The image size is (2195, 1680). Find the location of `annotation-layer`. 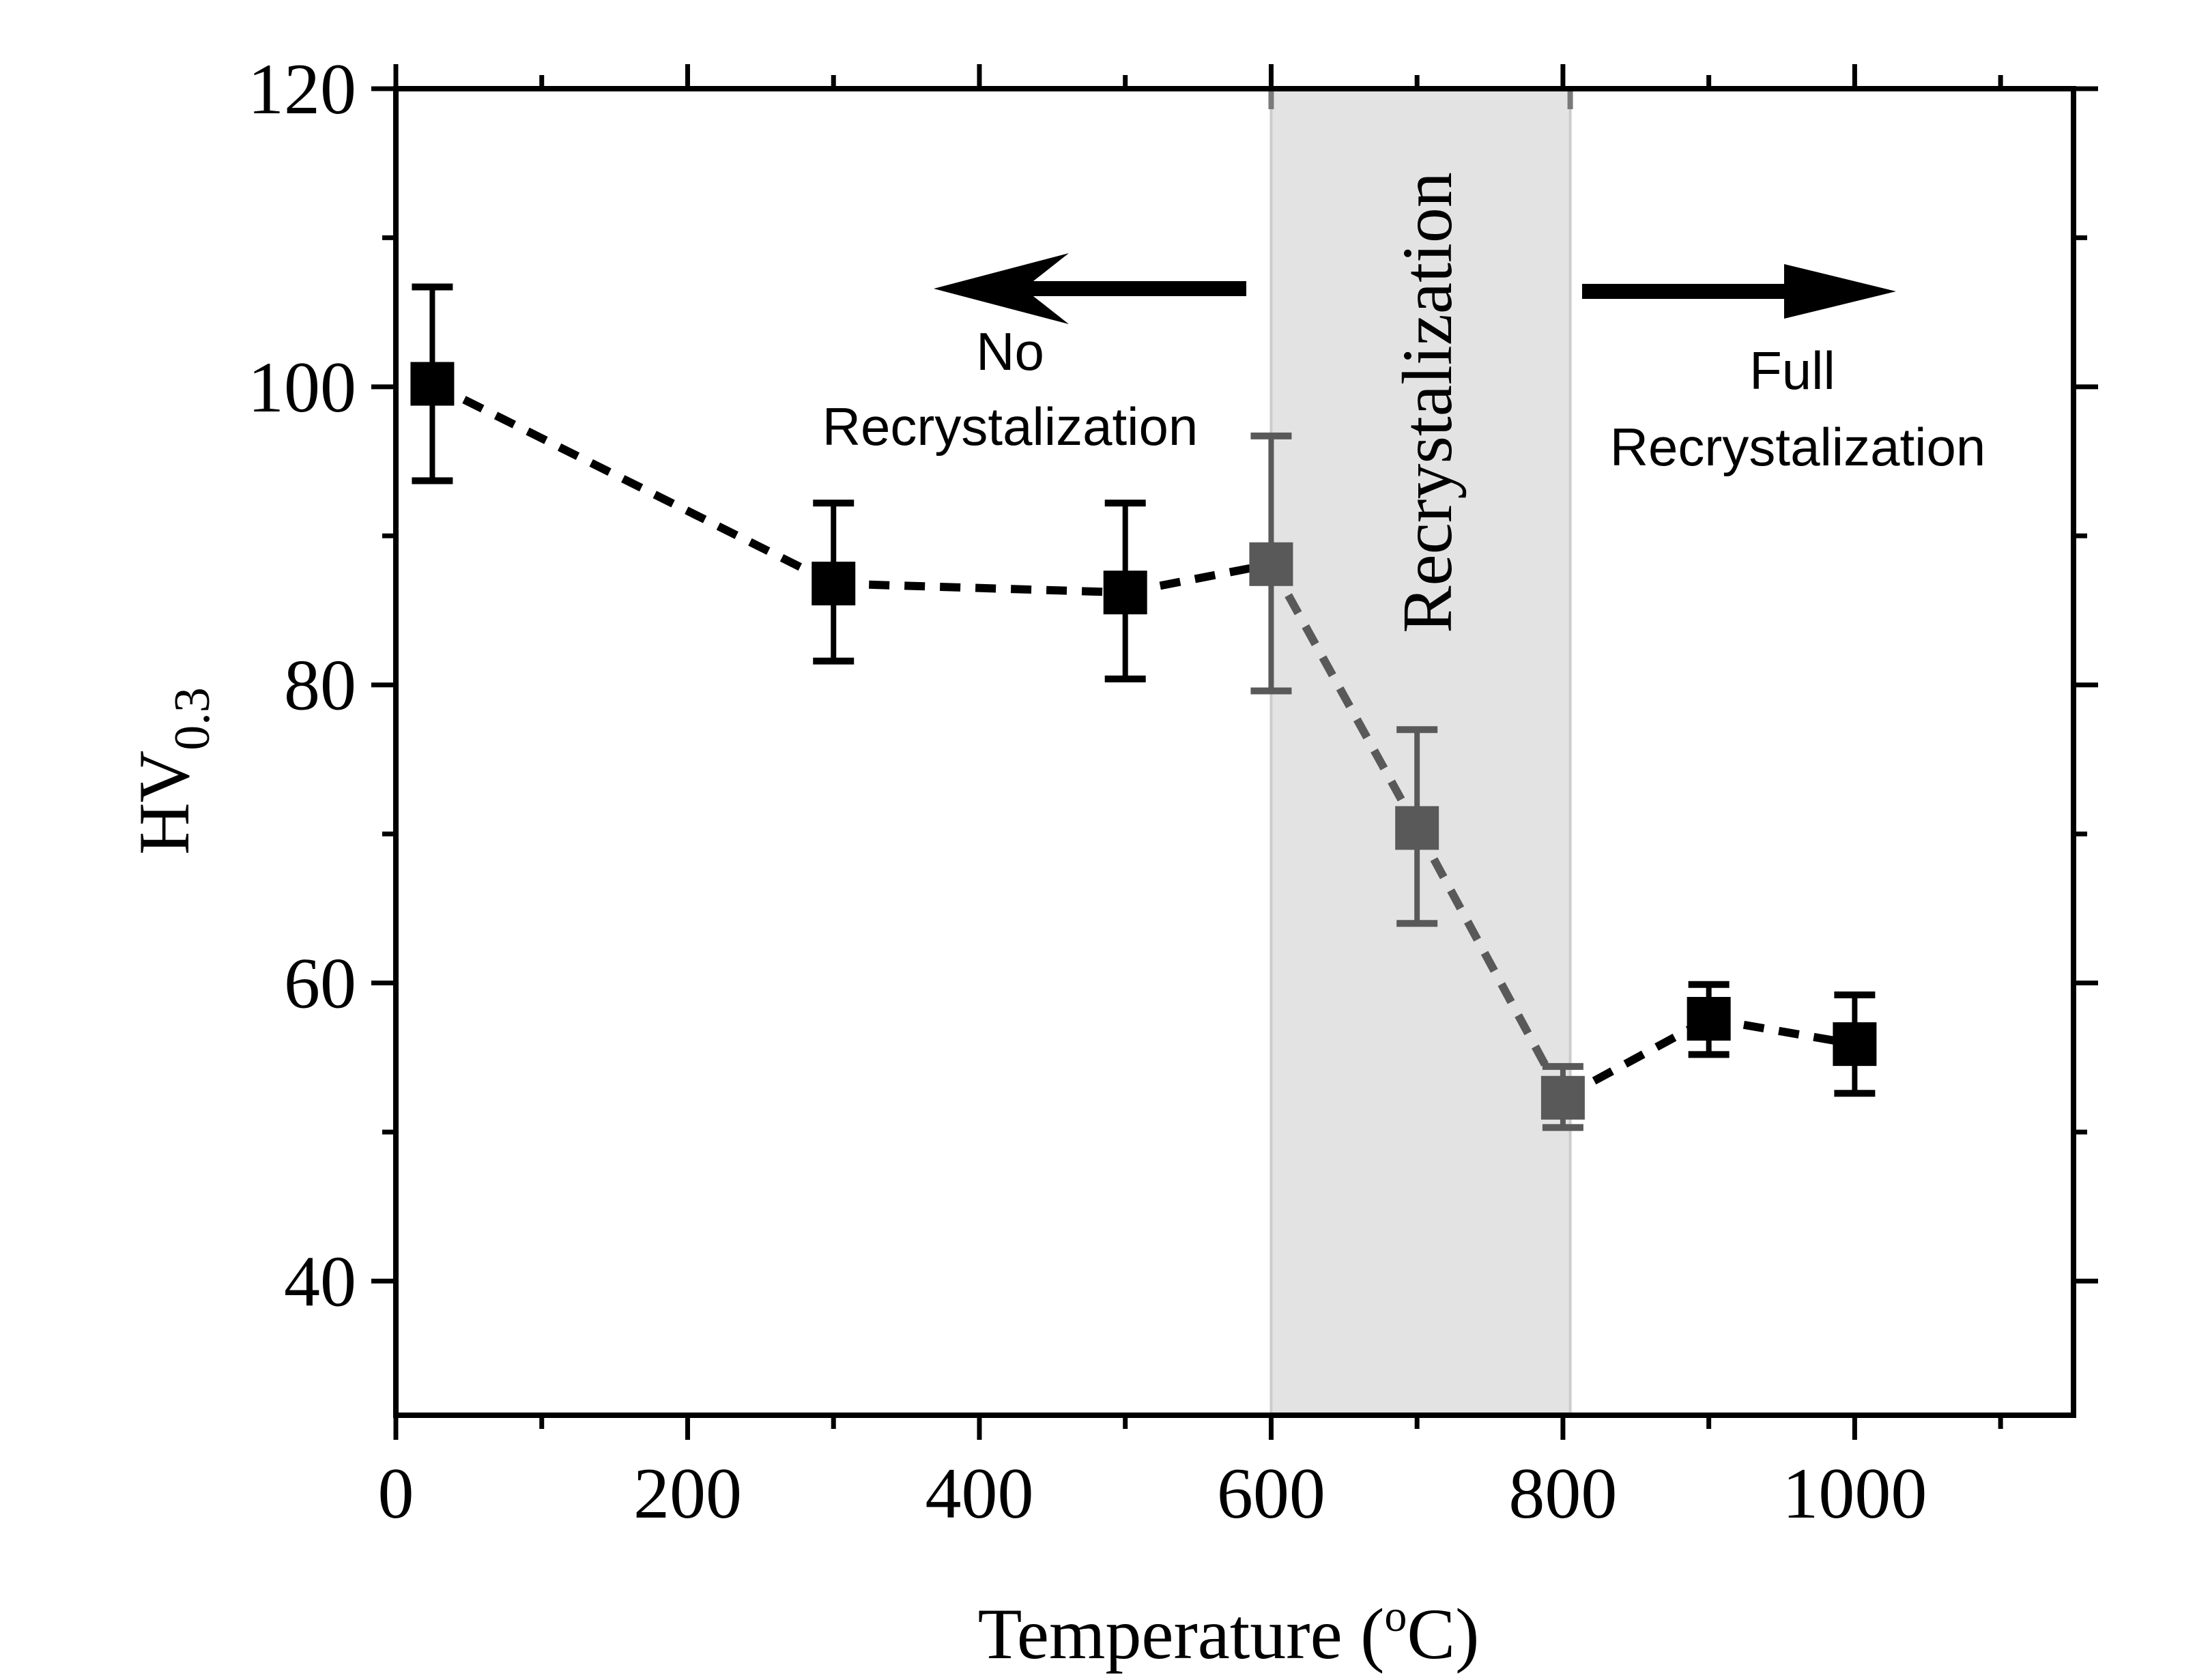

annotation-layer is located at coordinates (1415, 288).